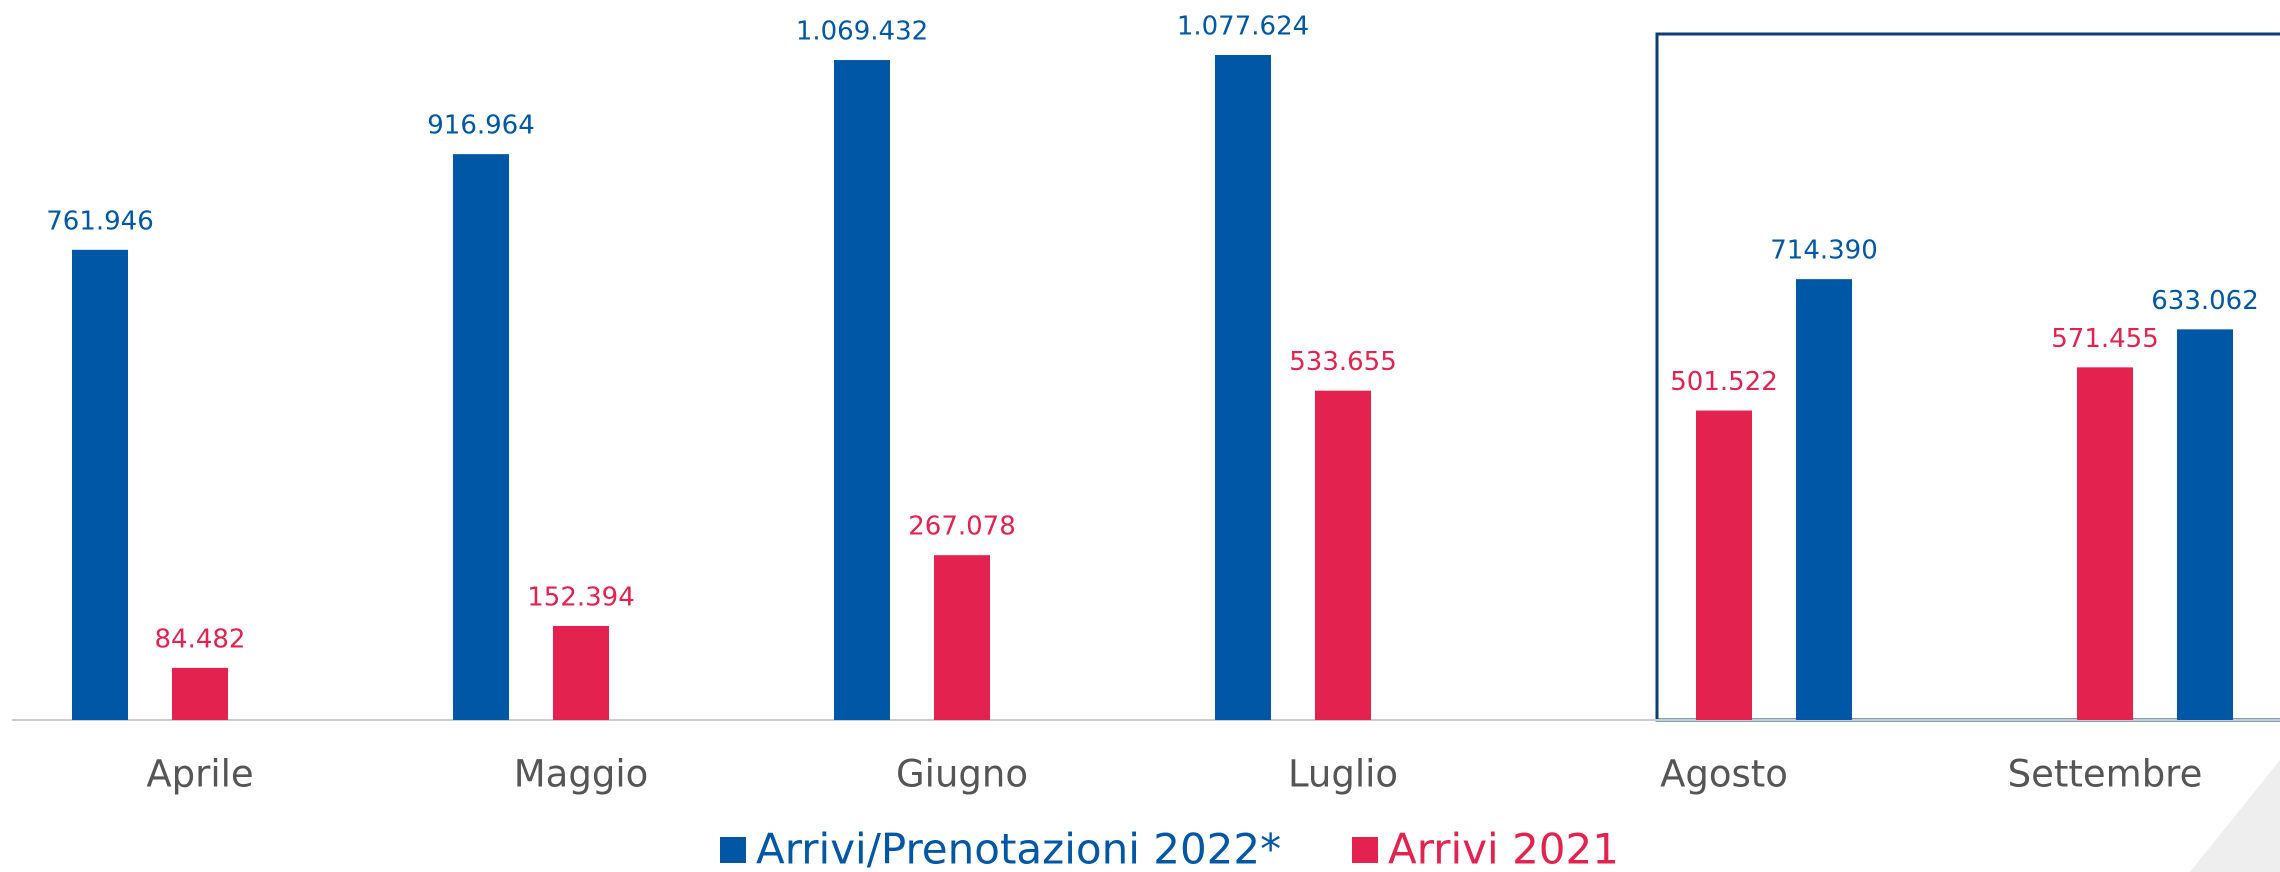  I want to click on value-label: 714.390, so click(1824, 251).